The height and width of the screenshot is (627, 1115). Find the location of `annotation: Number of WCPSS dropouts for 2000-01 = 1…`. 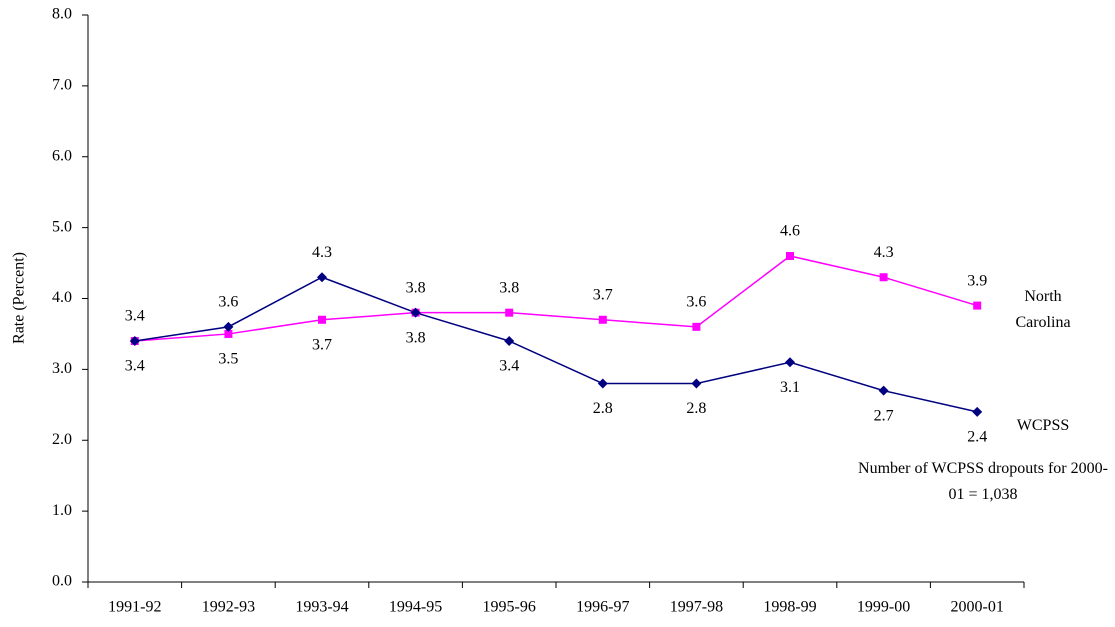

annotation: Number of WCPSS dropouts for 2000-01 = 1… is located at coordinates (983, 481).